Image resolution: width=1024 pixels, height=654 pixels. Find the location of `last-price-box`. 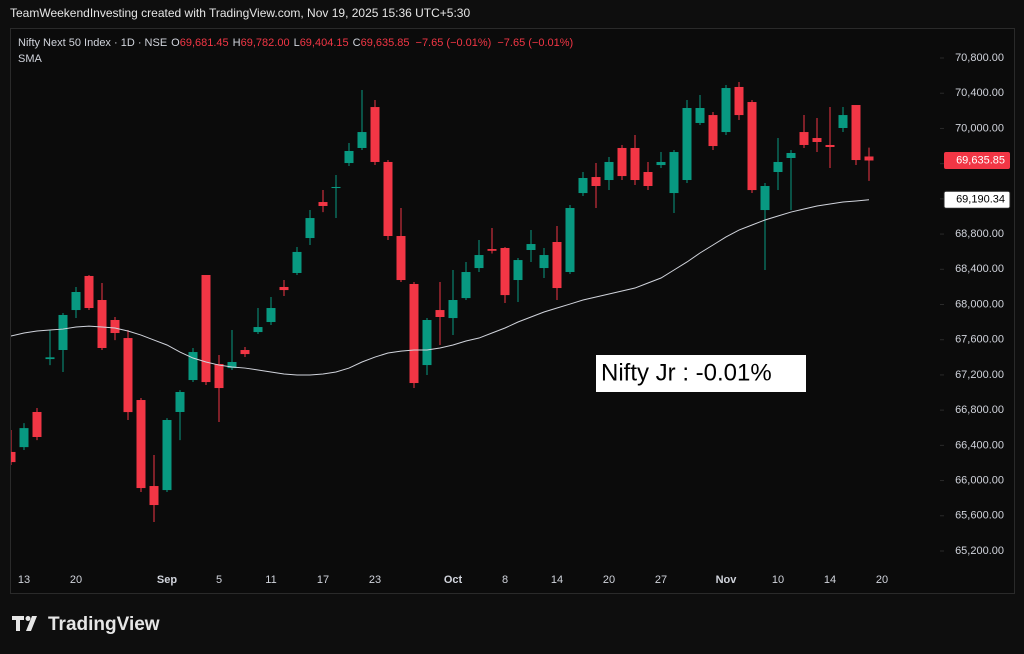

last-price-box is located at coordinates (977, 160).